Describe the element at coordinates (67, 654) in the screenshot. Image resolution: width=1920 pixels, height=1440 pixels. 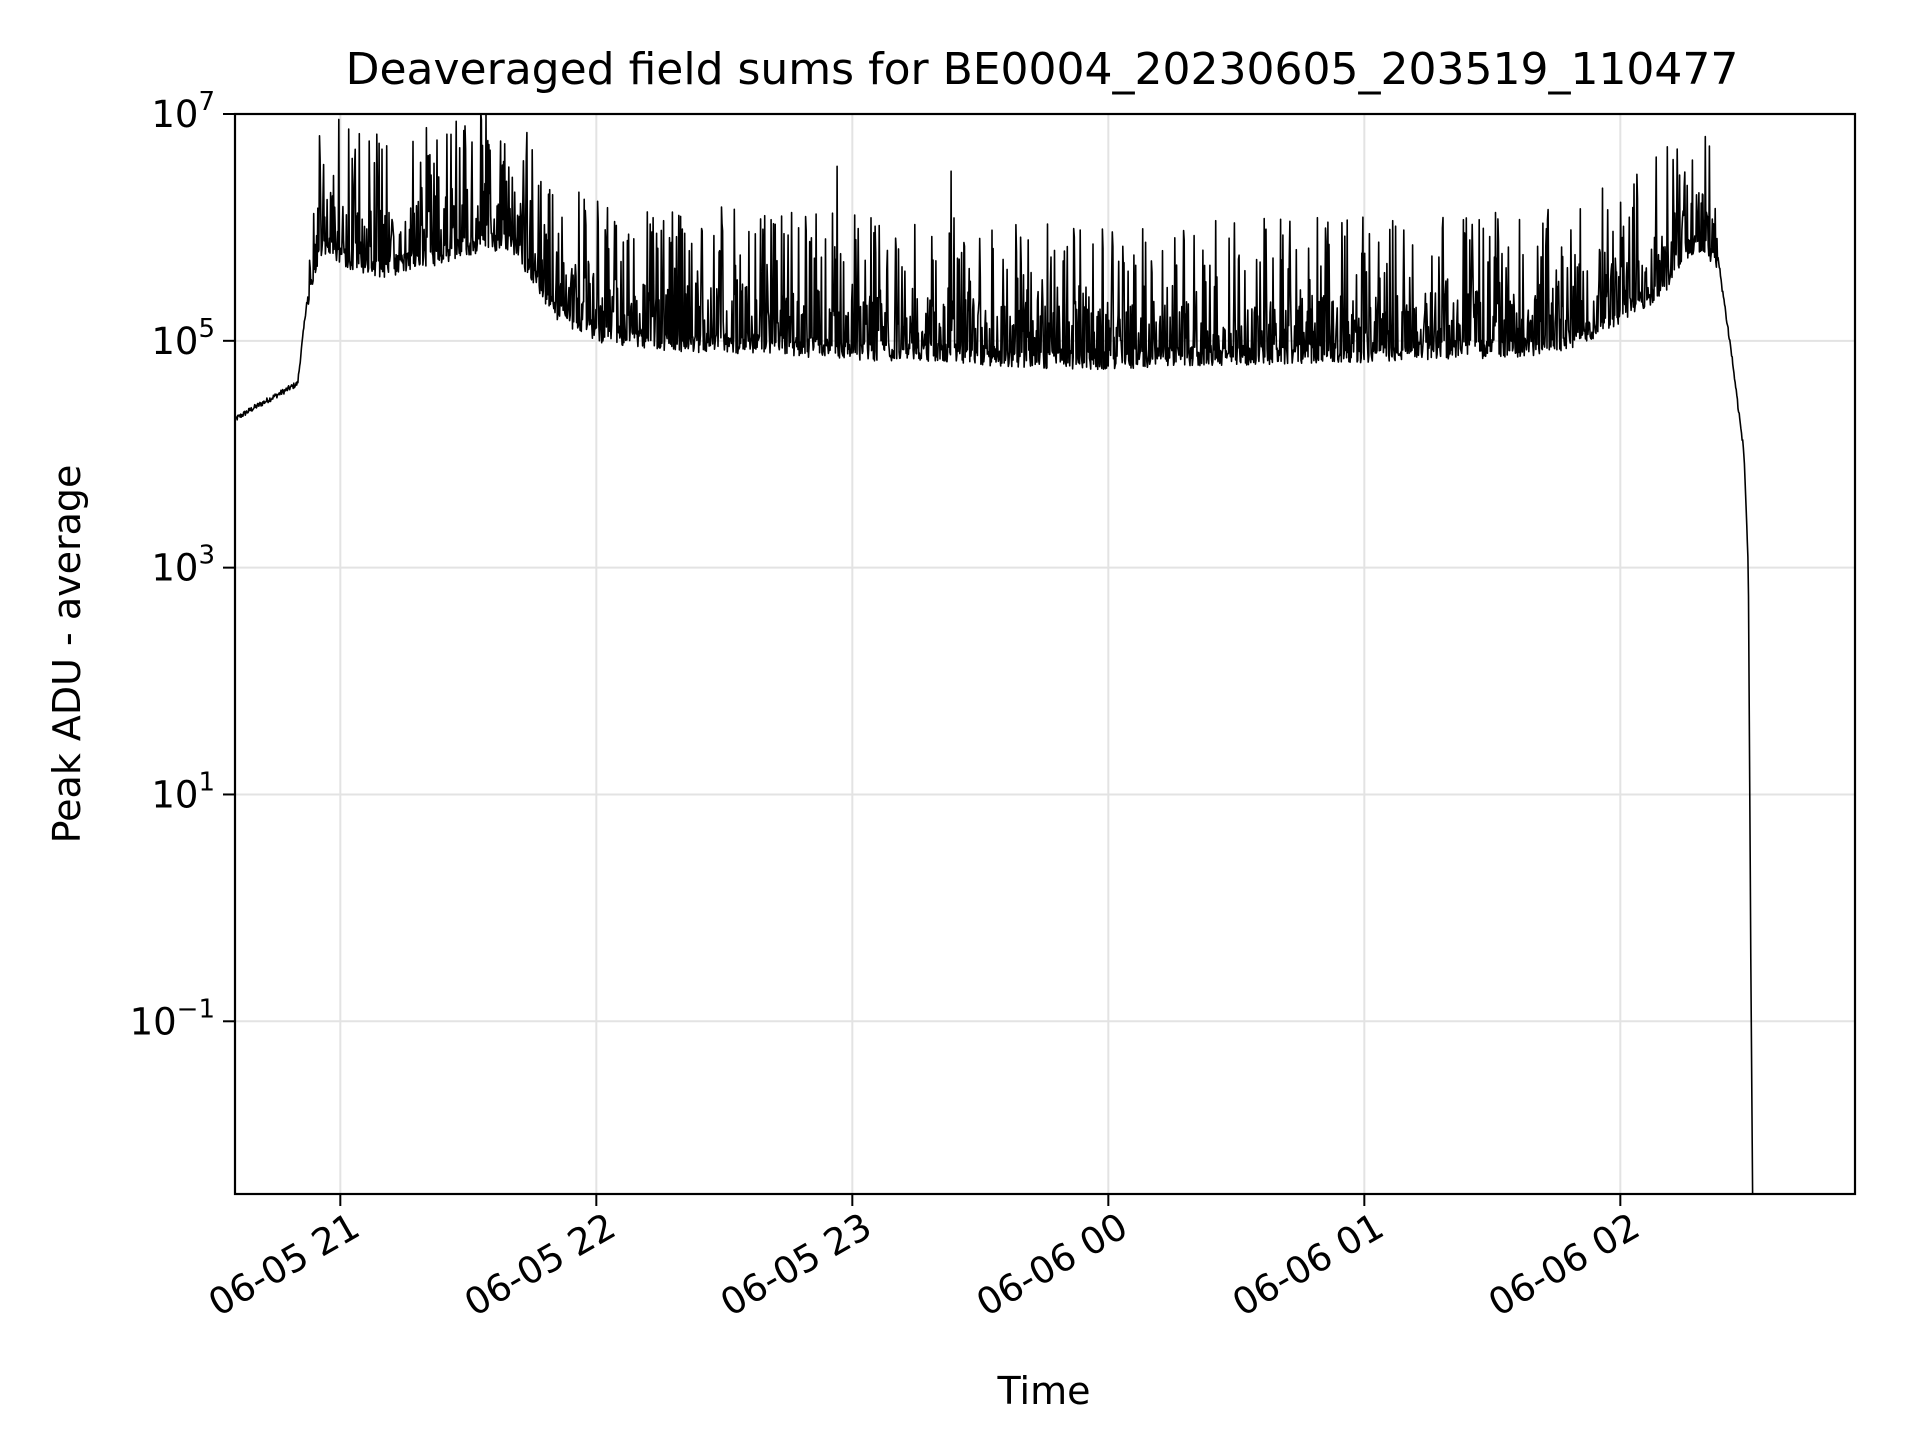
I see `y-axis-label: Peak ADU - average` at that location.